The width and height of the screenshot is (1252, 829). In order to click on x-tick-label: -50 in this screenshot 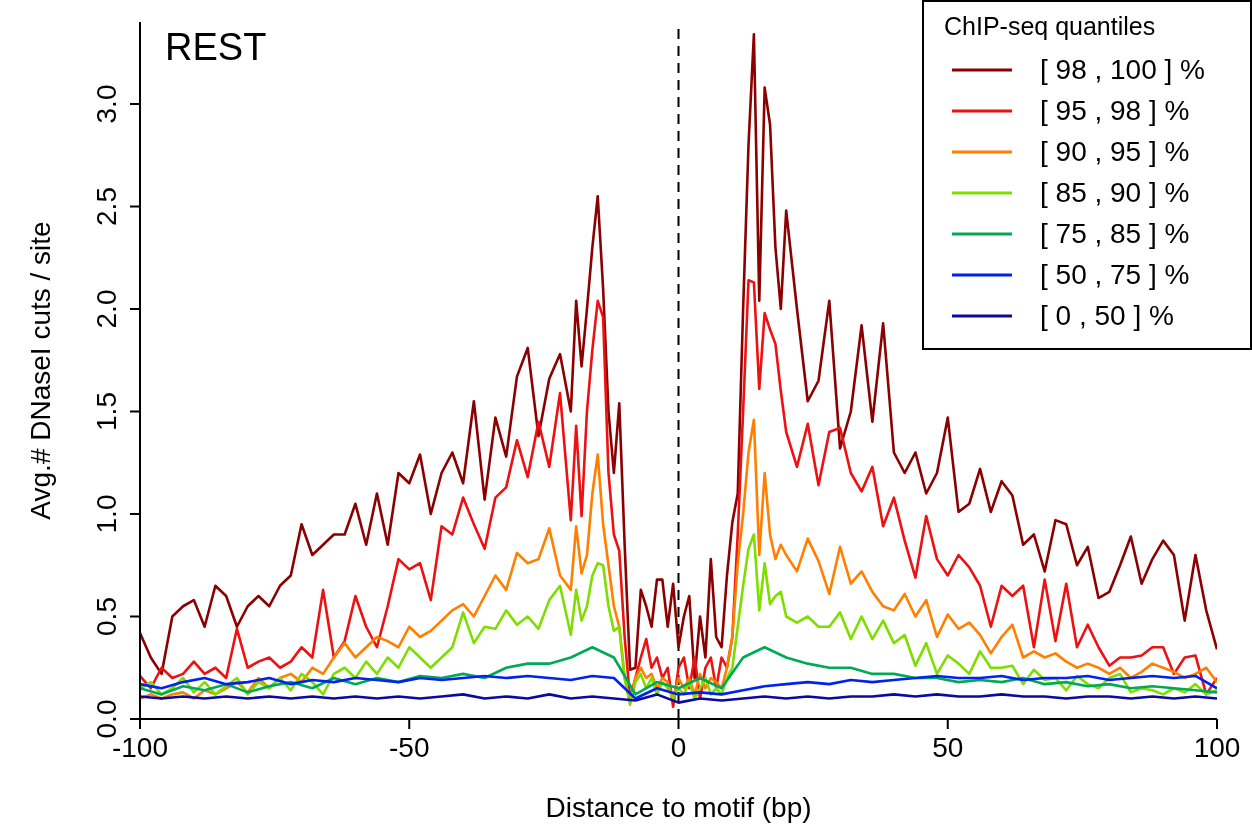, I will do `click(409, 747)`.